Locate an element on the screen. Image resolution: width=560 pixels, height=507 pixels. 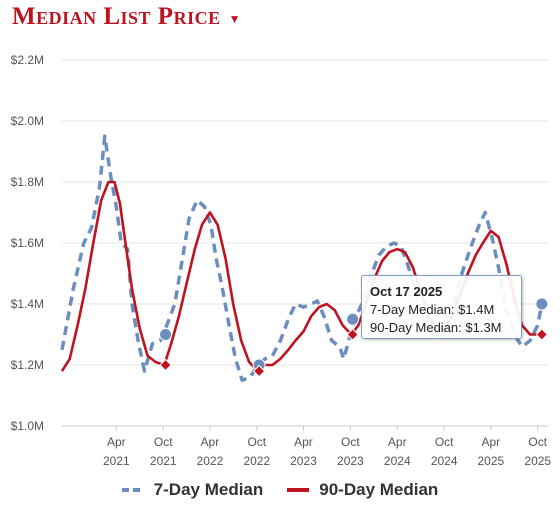
tooltip-date: Oct 17 2025 is located at coordinates (406, 291).